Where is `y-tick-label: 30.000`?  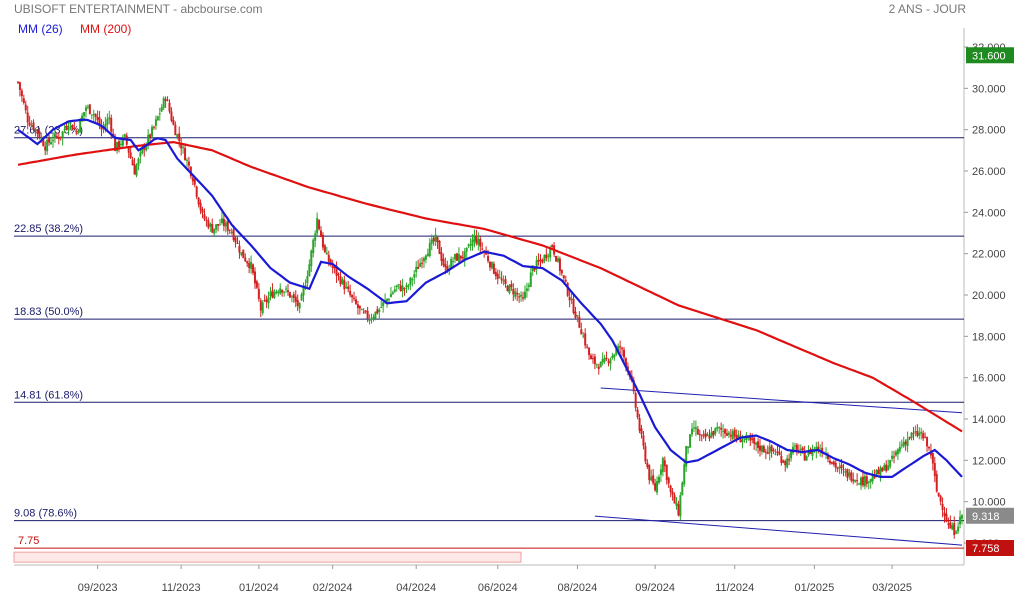
y-tick-label: 30.000 is located at coordinates (989, 89).